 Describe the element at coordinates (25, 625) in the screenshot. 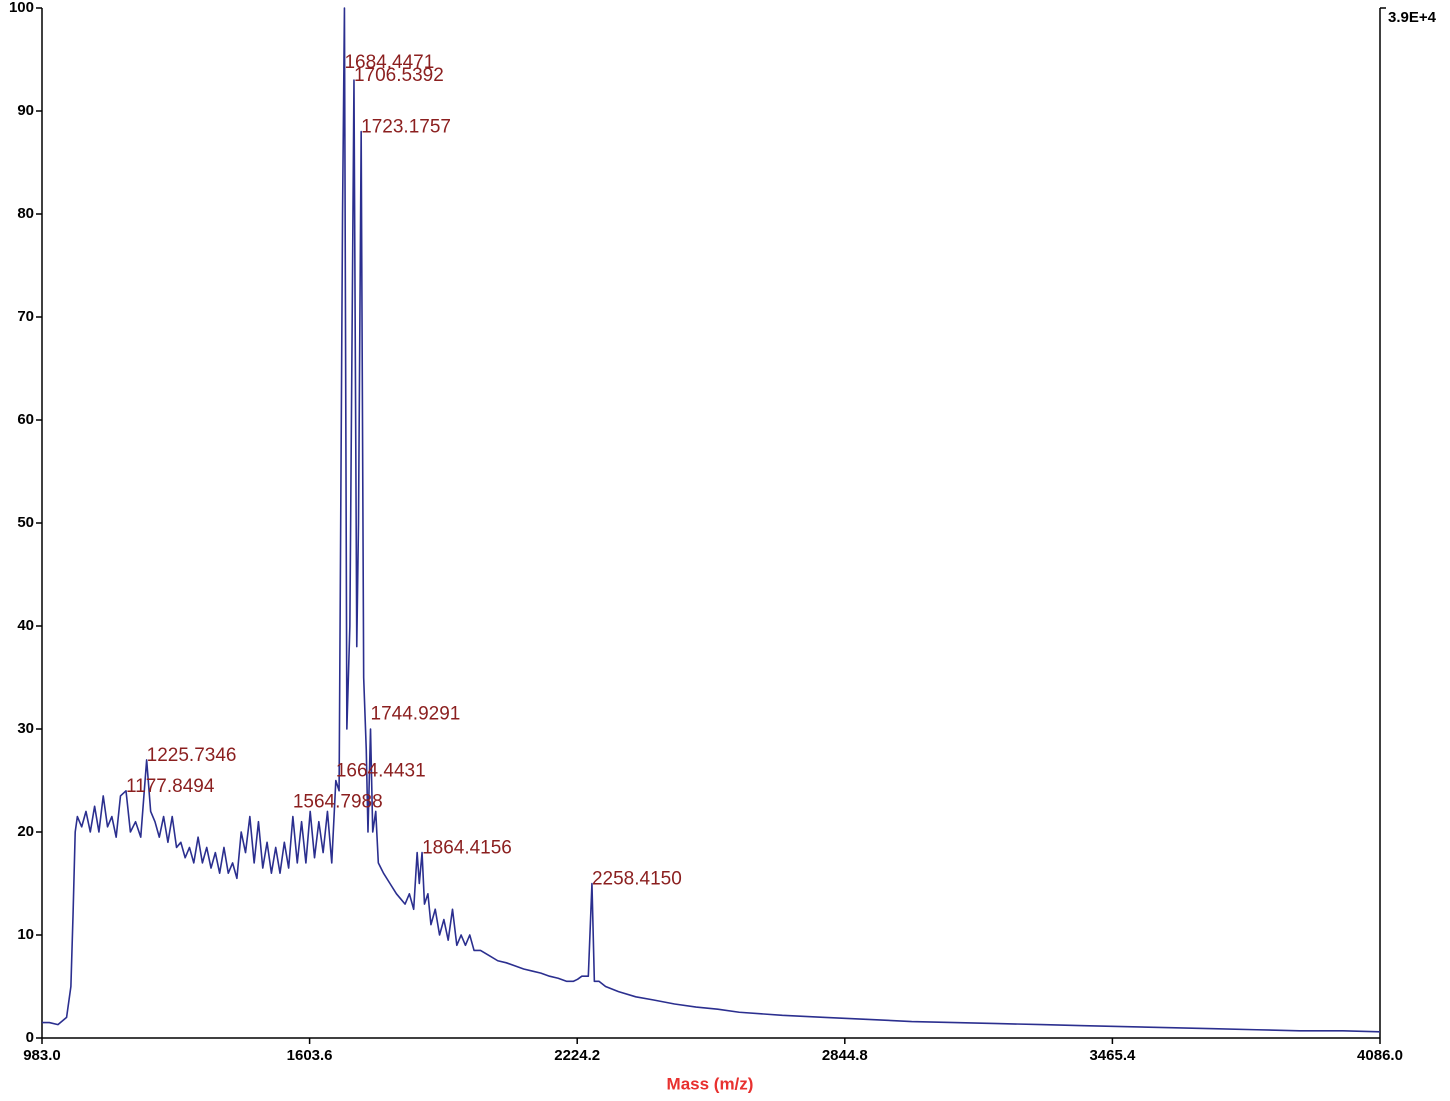

I see `y-tick-label: 40` at that location.